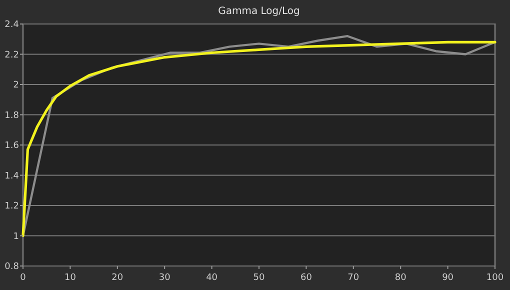 The width and height of the screenshot is (510, 290). I want to click on x-tick-label: 100, so click(495, 278).